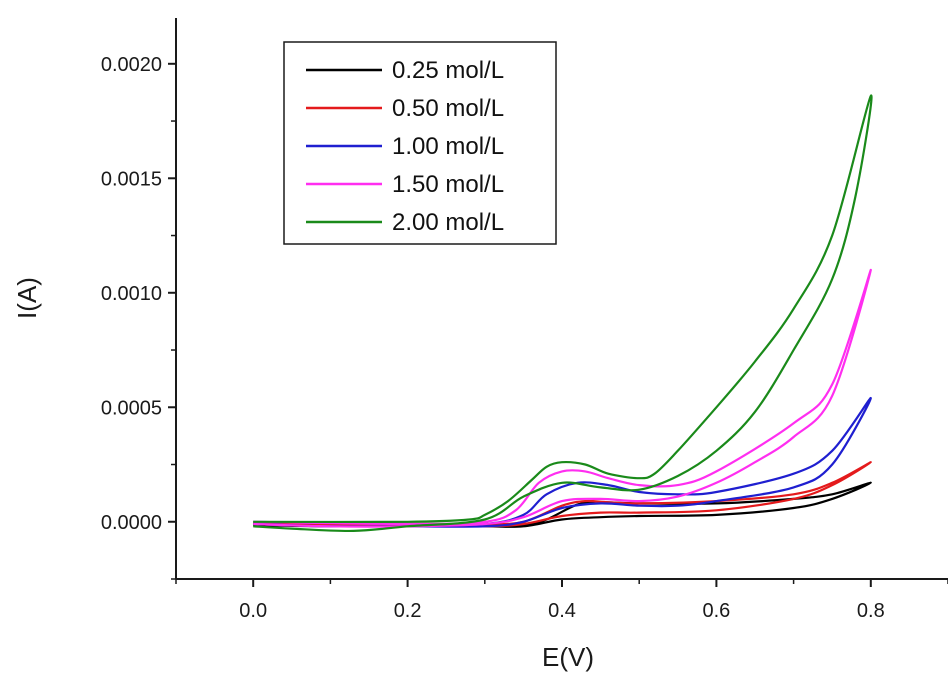 Image resolution: width=948 pixels, height=675 pixels. I want to click on x-tick-label: 0.0, so click(253, 611).